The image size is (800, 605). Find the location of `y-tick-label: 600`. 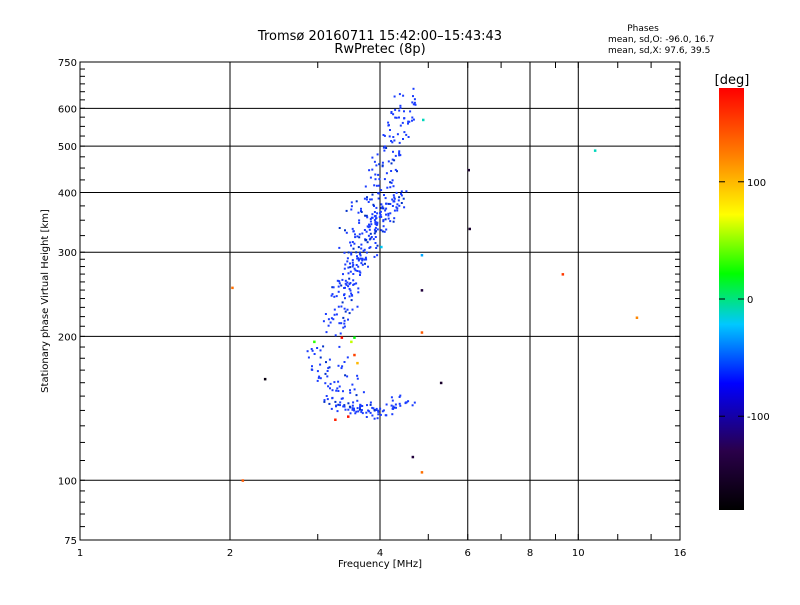

y-tick-label: 600 is located at coordinates (67, 109).